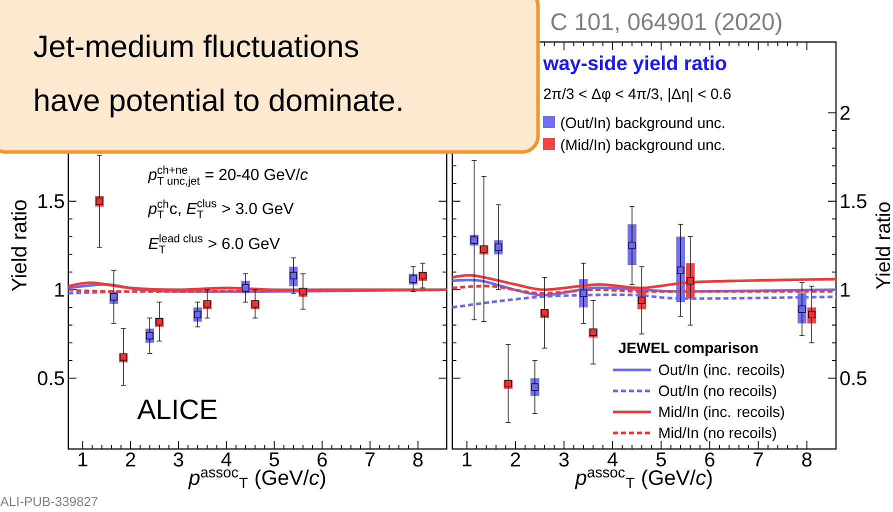  What do you see at coordinates (49, 501) in the screenshot?
I see `text: ALI-PUB-339827` at bounding box center [49, 501].